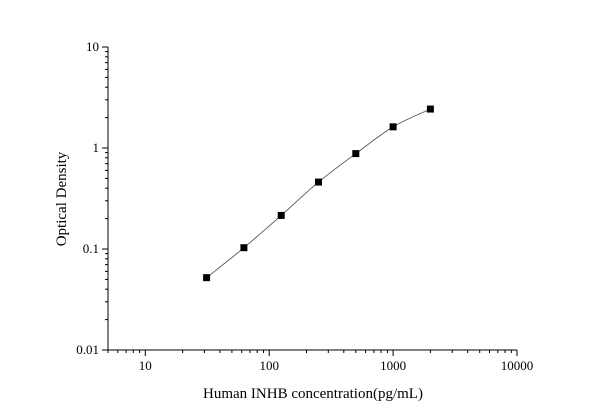 Image resolution: width=600 pixels, height=419 pixels. What do you see at coordinates (393, 365) in the screenshot?
I see `x-tick-label: 1000` at bounding box center [393, 365].